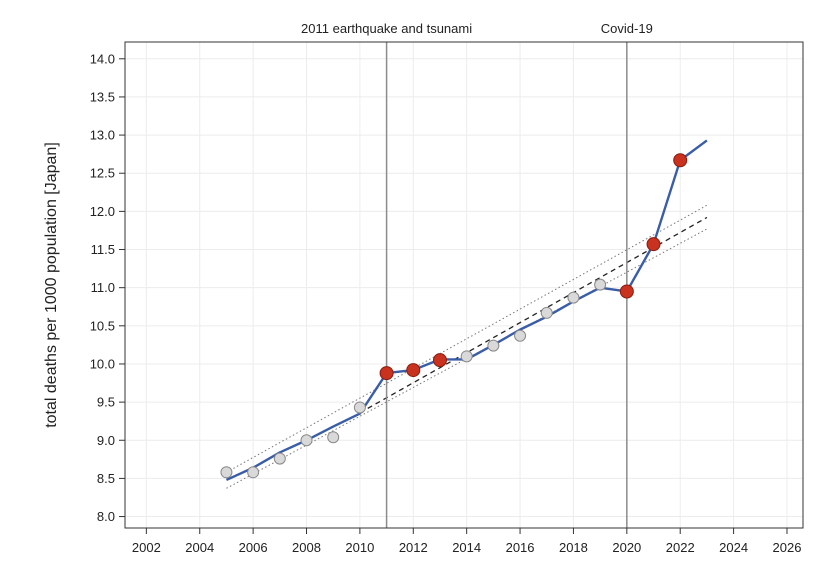  Describe the element at coordinates (199, 547) in the screenshot. I see `x-tick-label: 2004` at that location.